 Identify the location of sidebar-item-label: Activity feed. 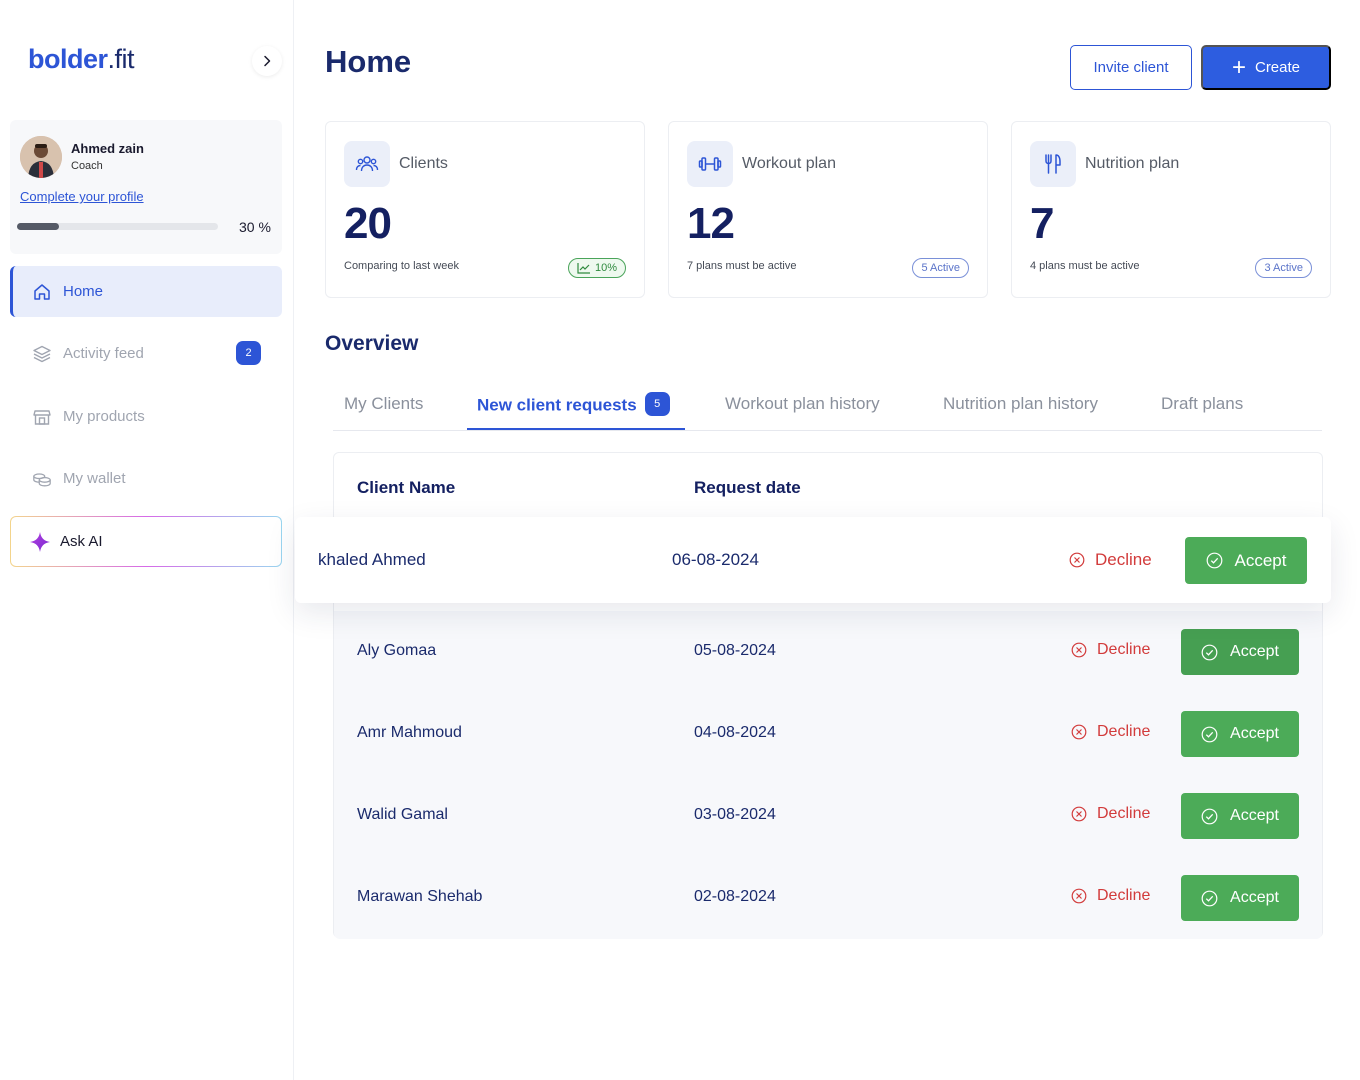
(103, 353).